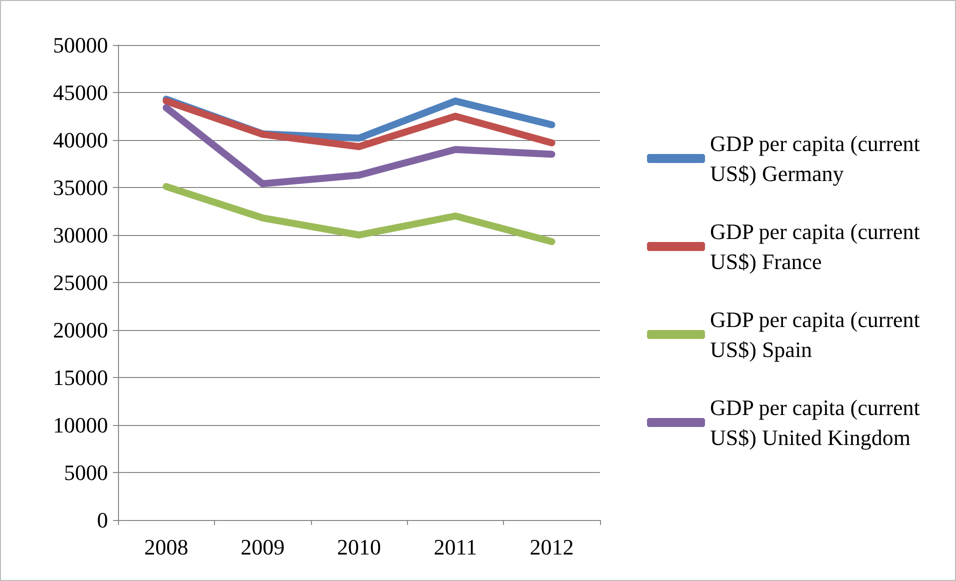  I want to click on x-tick-label: 2008, so click(166, 547).